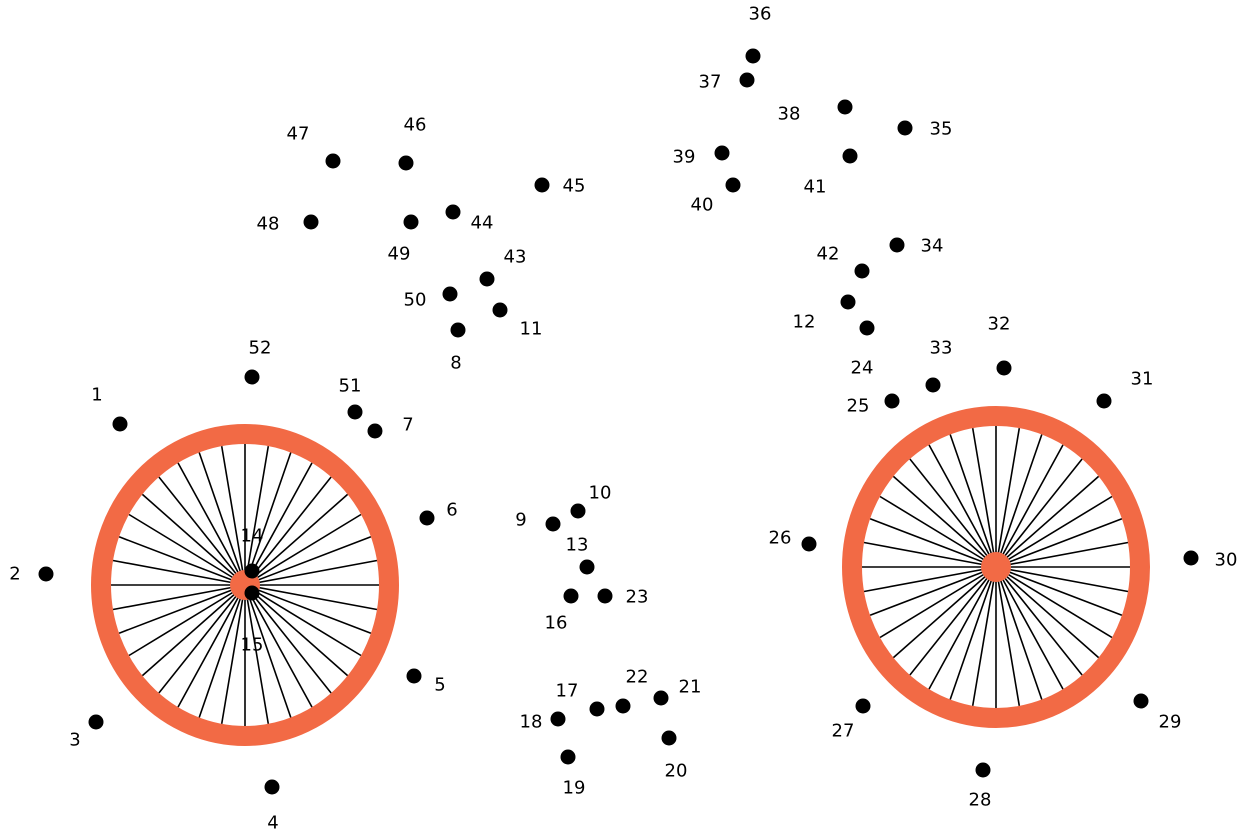 The image size is (1246, 833). Describe the element at coordinates (999, 324) in the screenshot. I see `dot-number-32: 32` at that location.